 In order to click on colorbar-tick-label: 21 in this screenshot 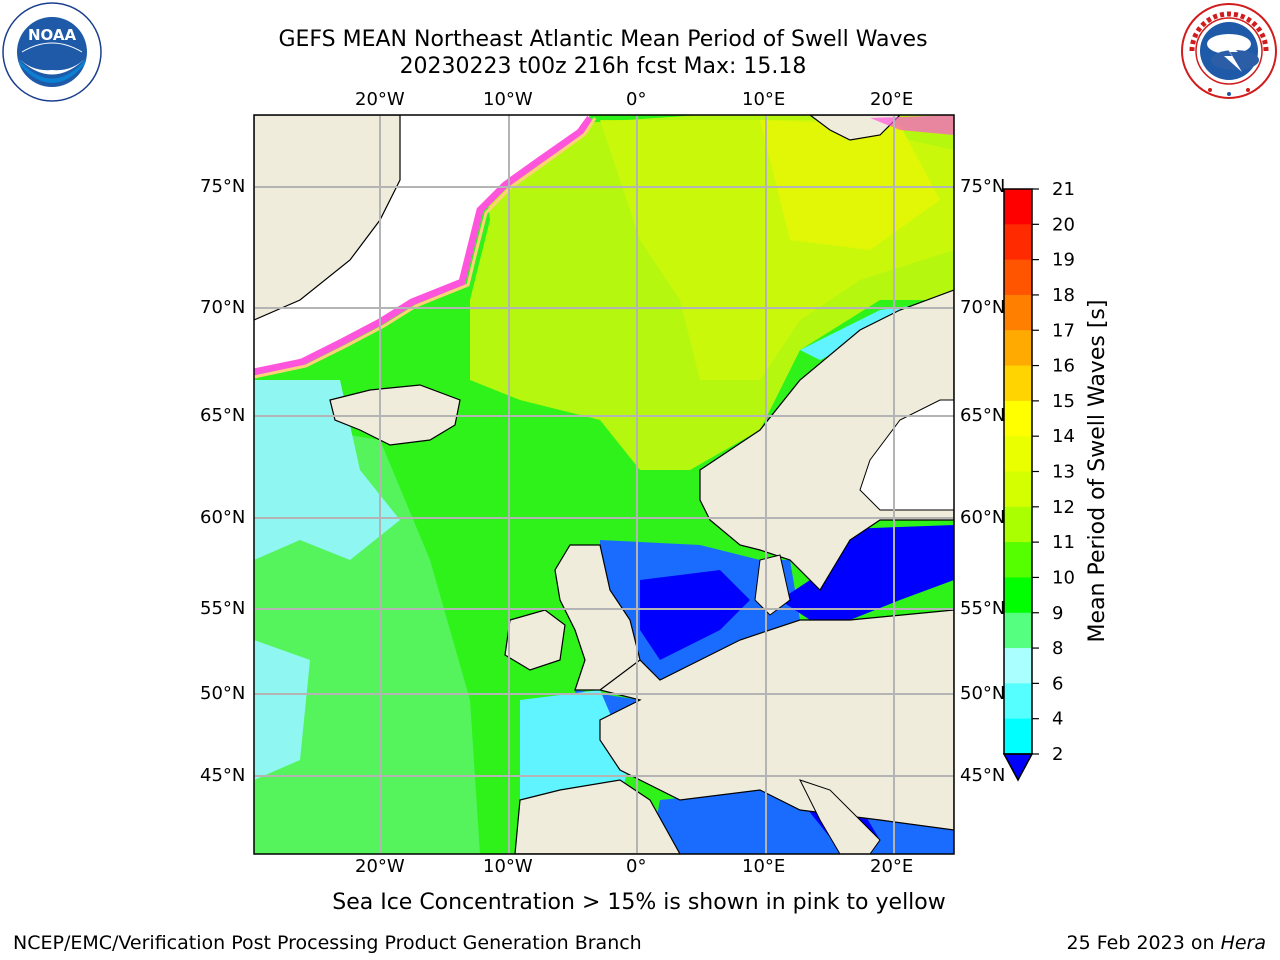, I will do `click(1063, 189)`.